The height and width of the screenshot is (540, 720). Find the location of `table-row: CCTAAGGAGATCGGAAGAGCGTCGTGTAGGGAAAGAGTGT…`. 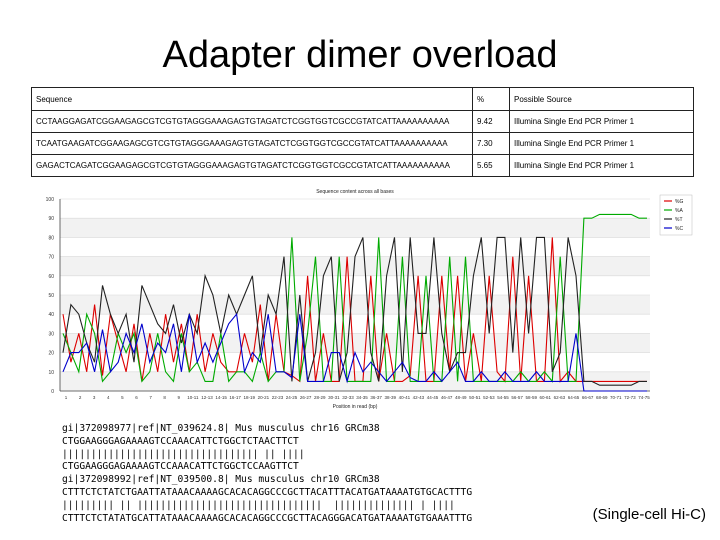

table-row: CCTAAGGAGATCGGAAGAGCGTCGTGTAGGGAAAGAGTGT… is located at coordinates (362, 121).